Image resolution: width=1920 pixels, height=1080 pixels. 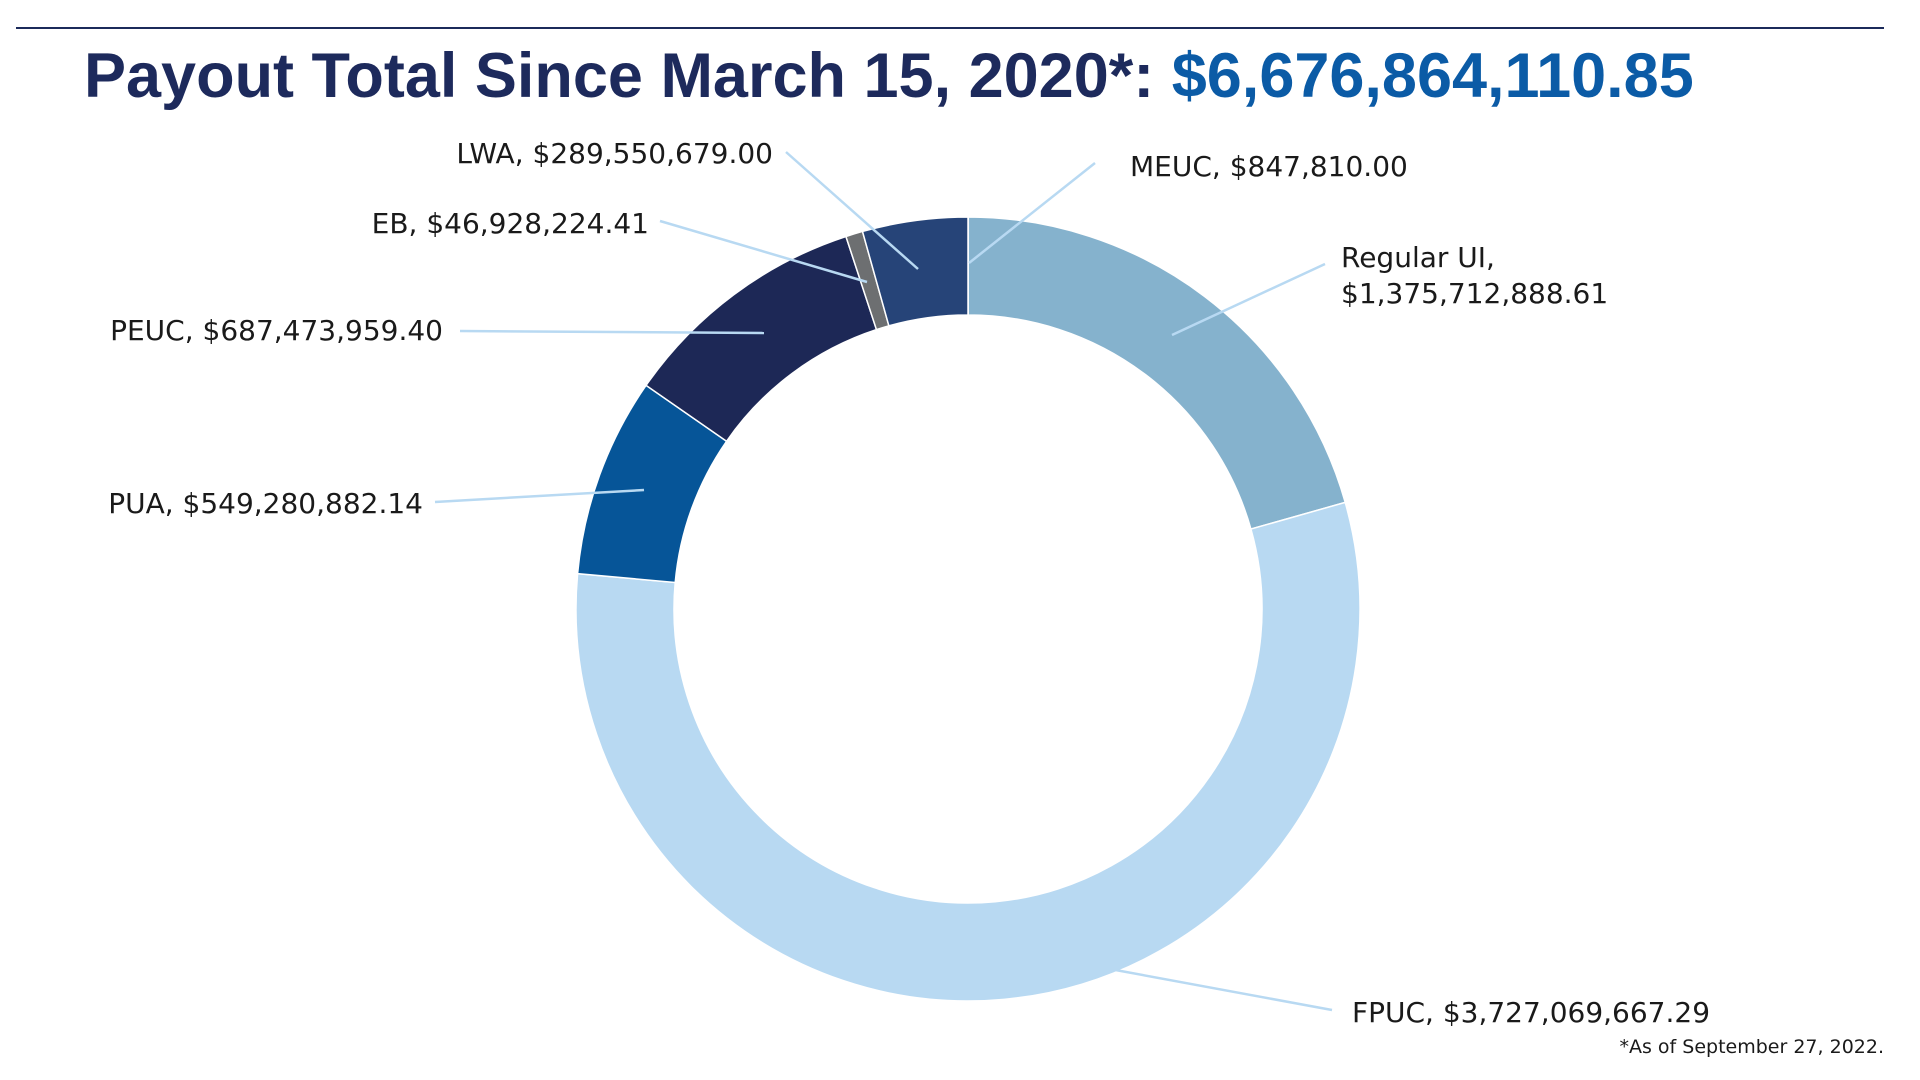 What do you see at coordinates (950, 28) in the screenshot?
I see `top-rule` at bounding box center [950, 28].